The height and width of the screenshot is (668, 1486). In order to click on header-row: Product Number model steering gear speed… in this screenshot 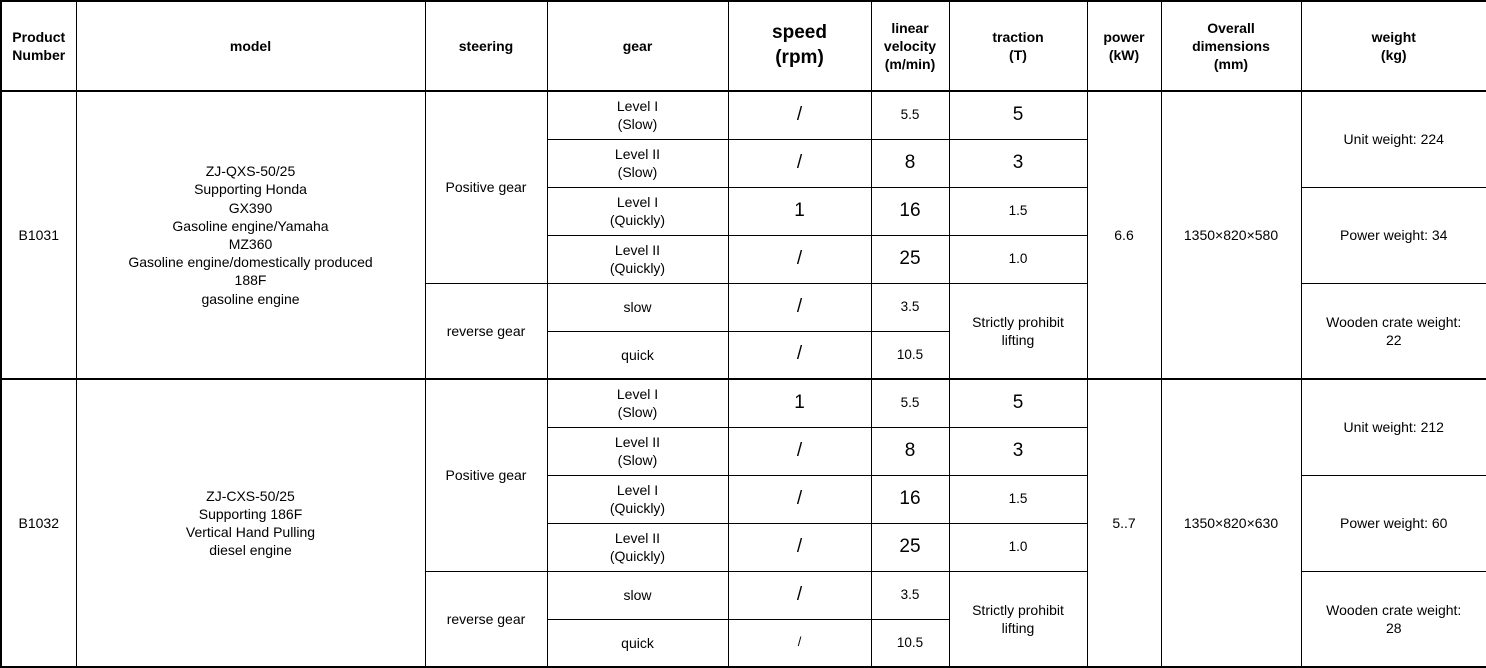, I will do `click(743, 46)`.